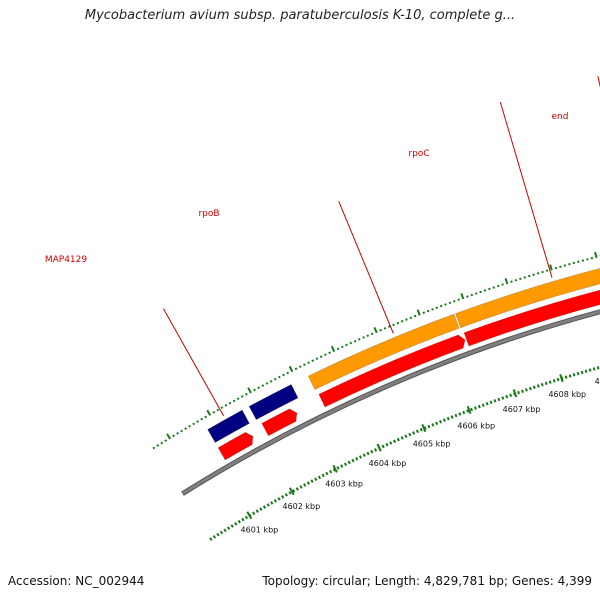 The height and width of the screenshot is (600, 600). What do you see at coordinates (597, 381) in the screenshot?
I see `kbp-label: 4609 kbp` at bounding box center [597, 381].